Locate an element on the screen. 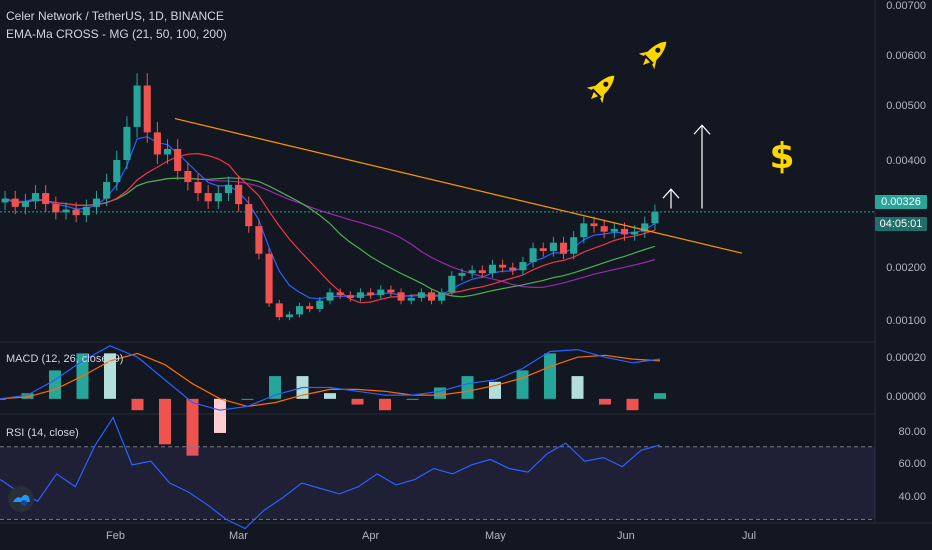 This screenshot has width=932, height=550. x-tick-label: Mar is located at coordinates (238, 536).